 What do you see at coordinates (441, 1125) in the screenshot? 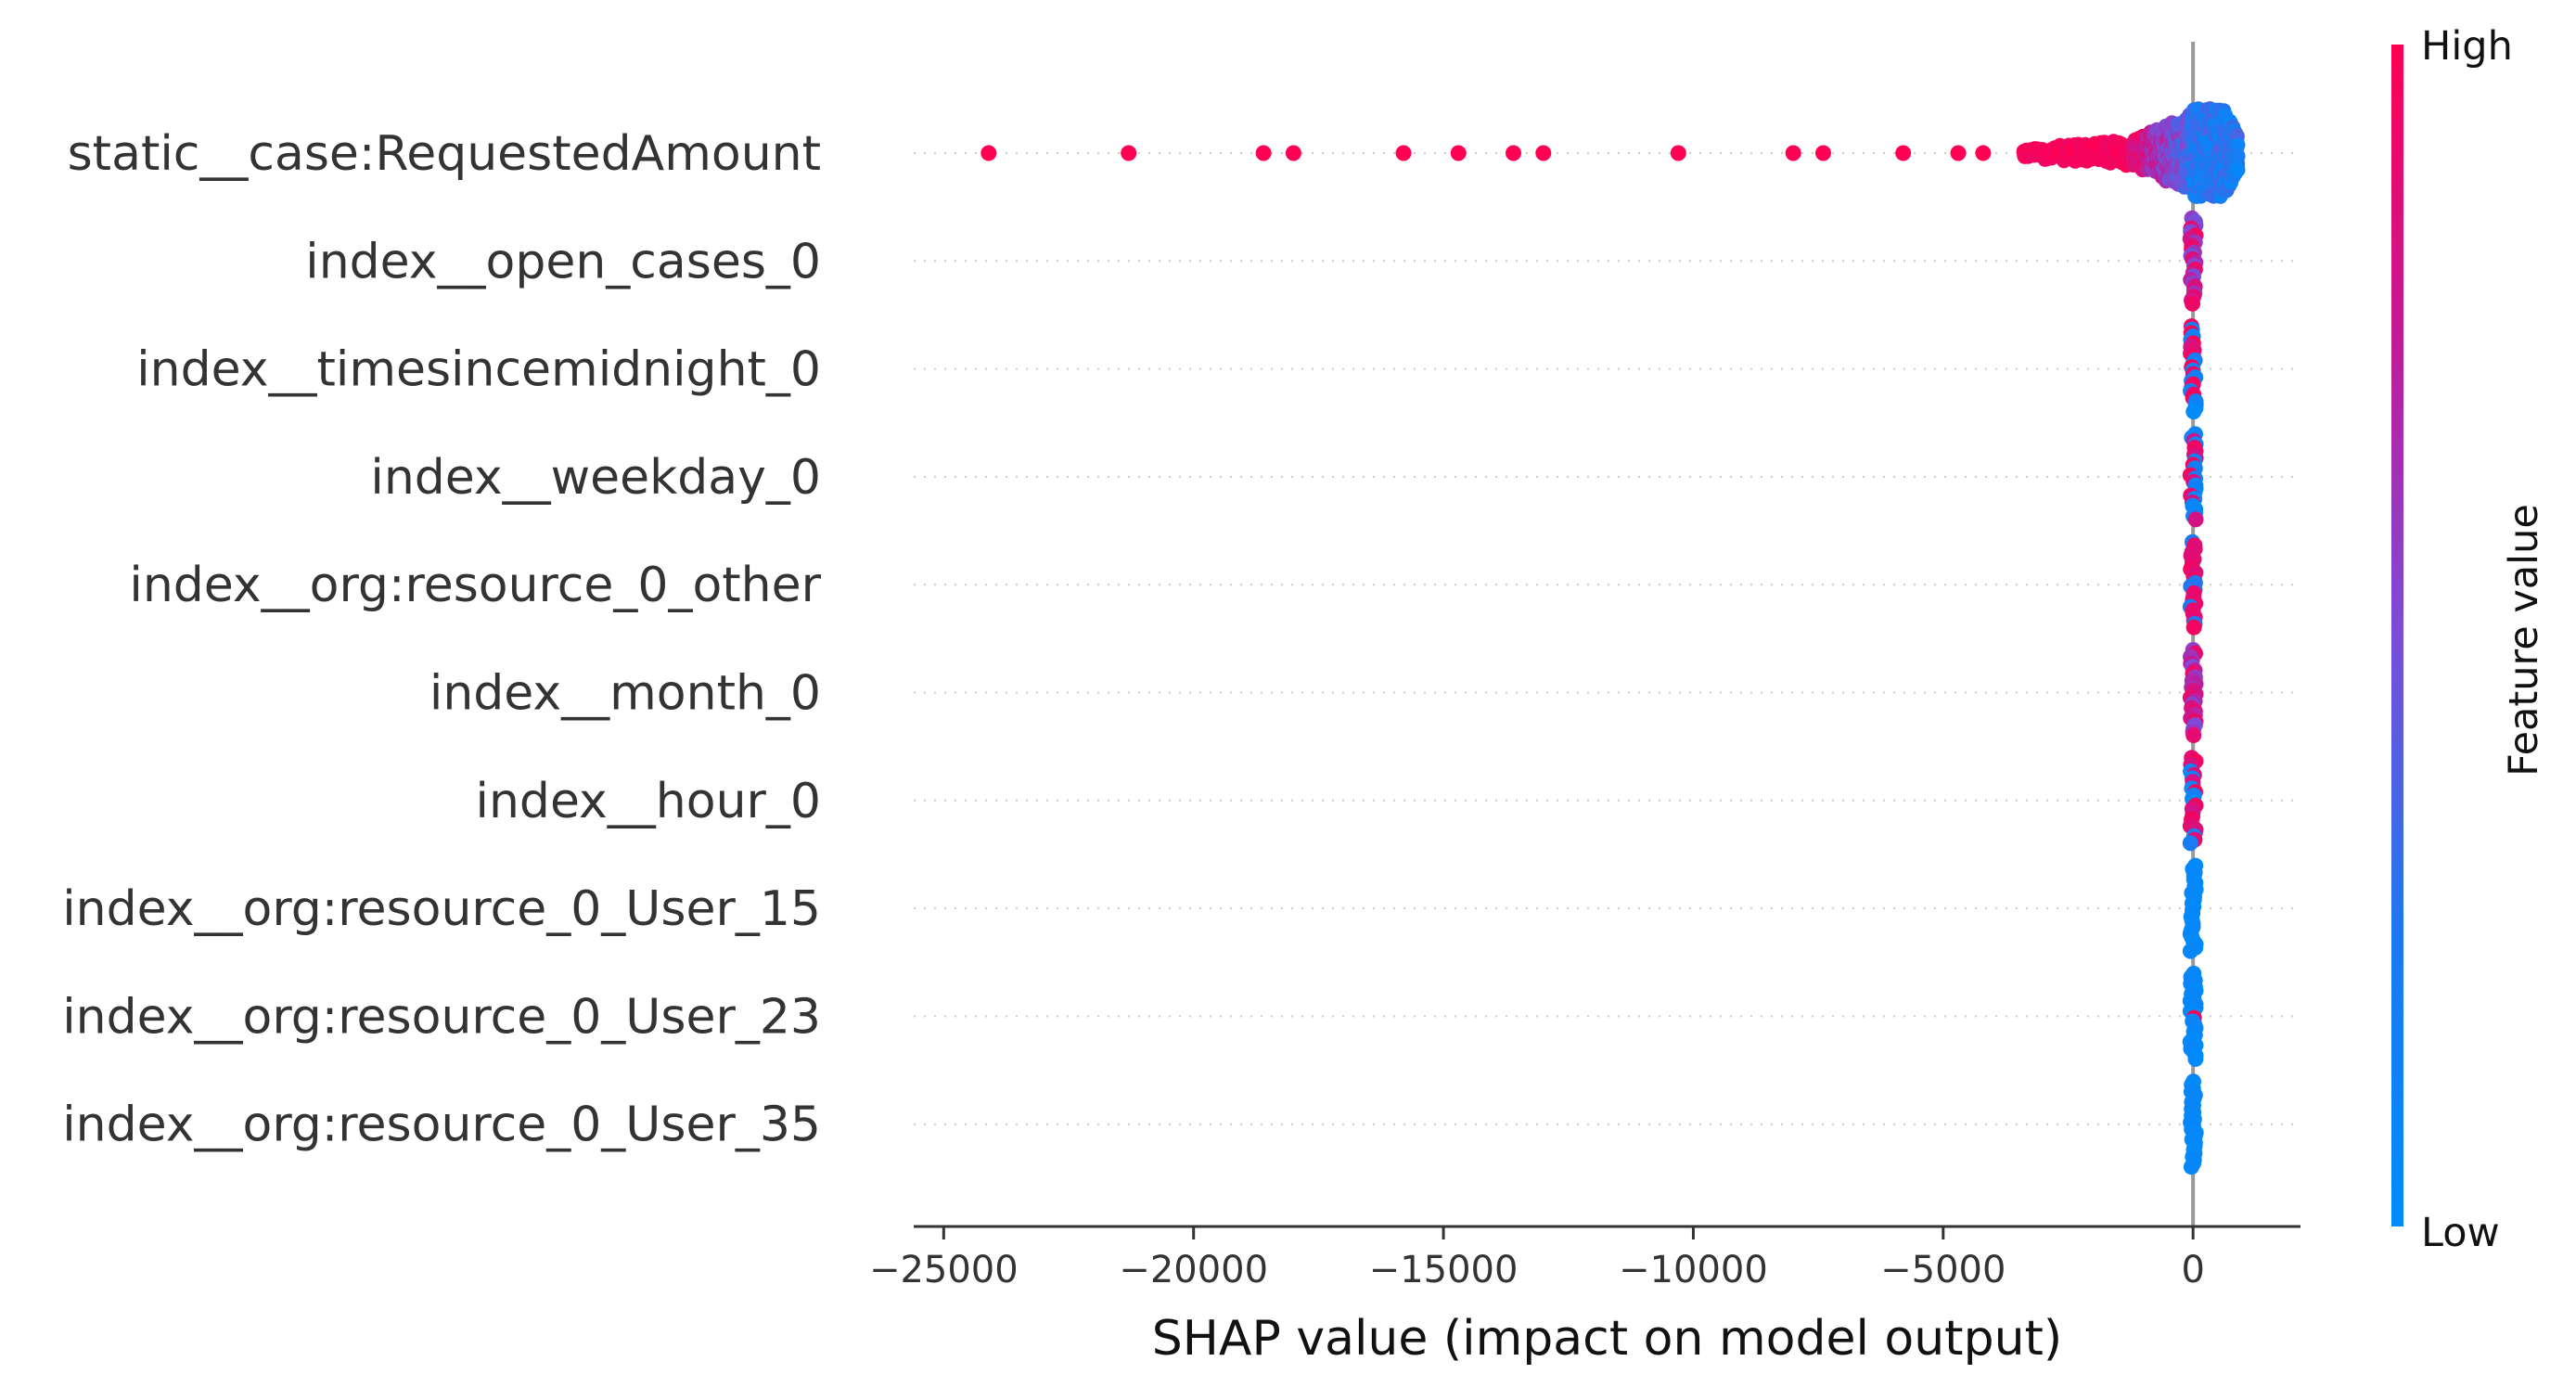
I see `feature-label: index__org:resource_0_User_35` at bounding box center [441, 1125].